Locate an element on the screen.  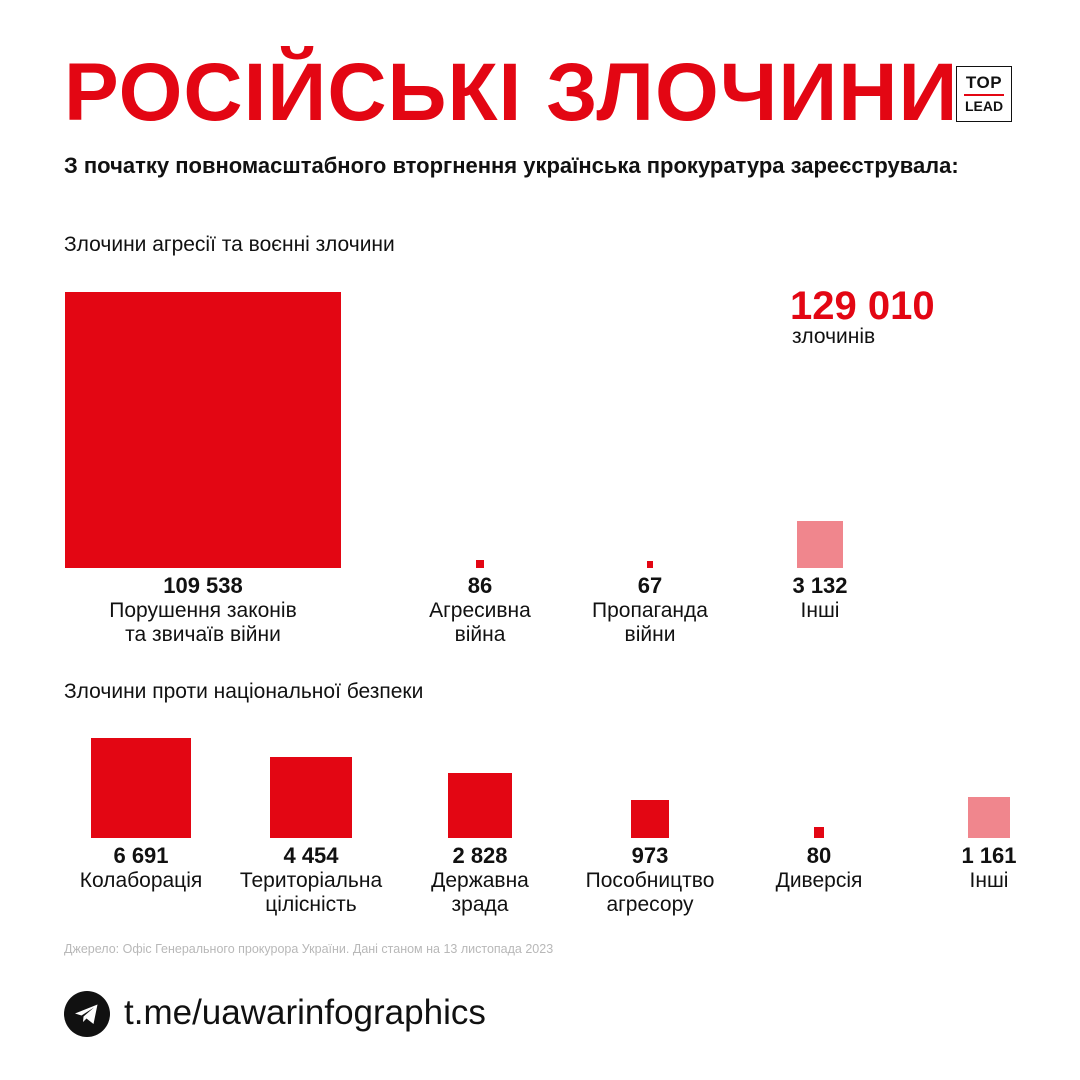
logo-divider is located at coordinates (984, 95).